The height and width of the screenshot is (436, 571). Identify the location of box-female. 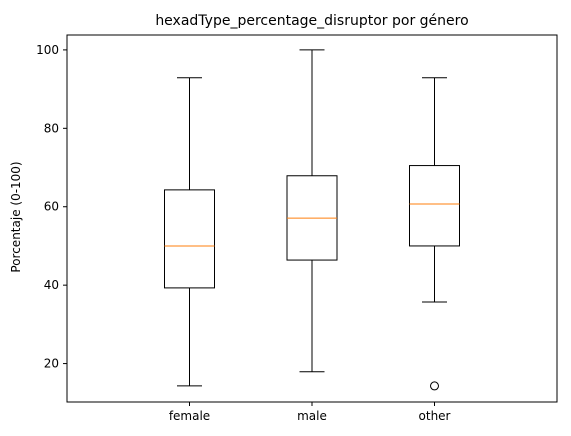
(189, 232).